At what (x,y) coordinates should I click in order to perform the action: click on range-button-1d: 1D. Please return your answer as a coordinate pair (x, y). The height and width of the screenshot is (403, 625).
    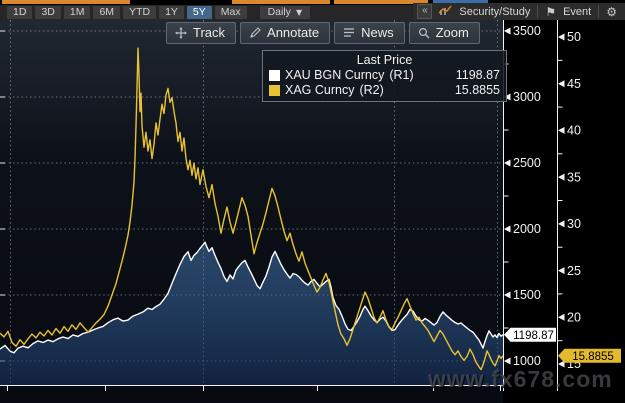
    Looking at the image, I should click on (20, 12).